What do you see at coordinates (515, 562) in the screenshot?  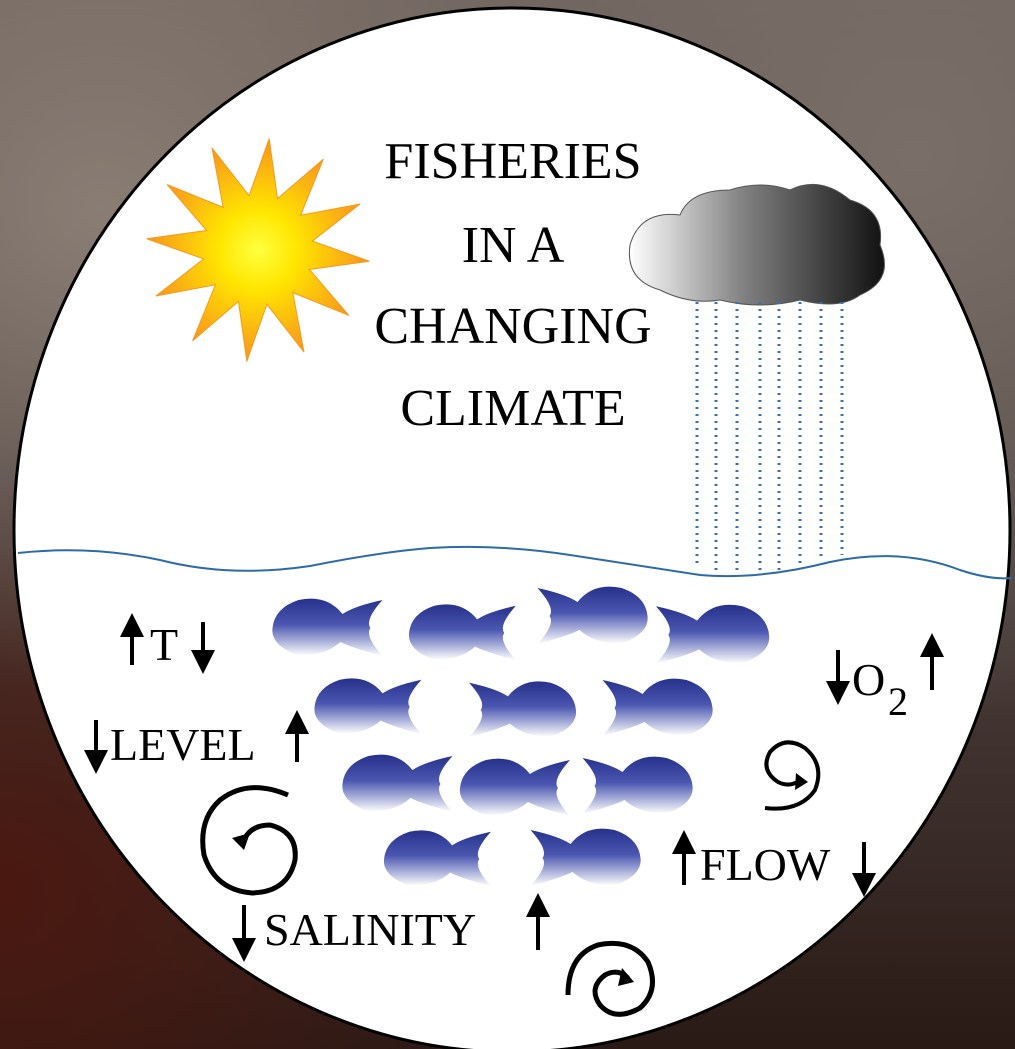 I see `water-surface-line` at bounding box center [515, 562].